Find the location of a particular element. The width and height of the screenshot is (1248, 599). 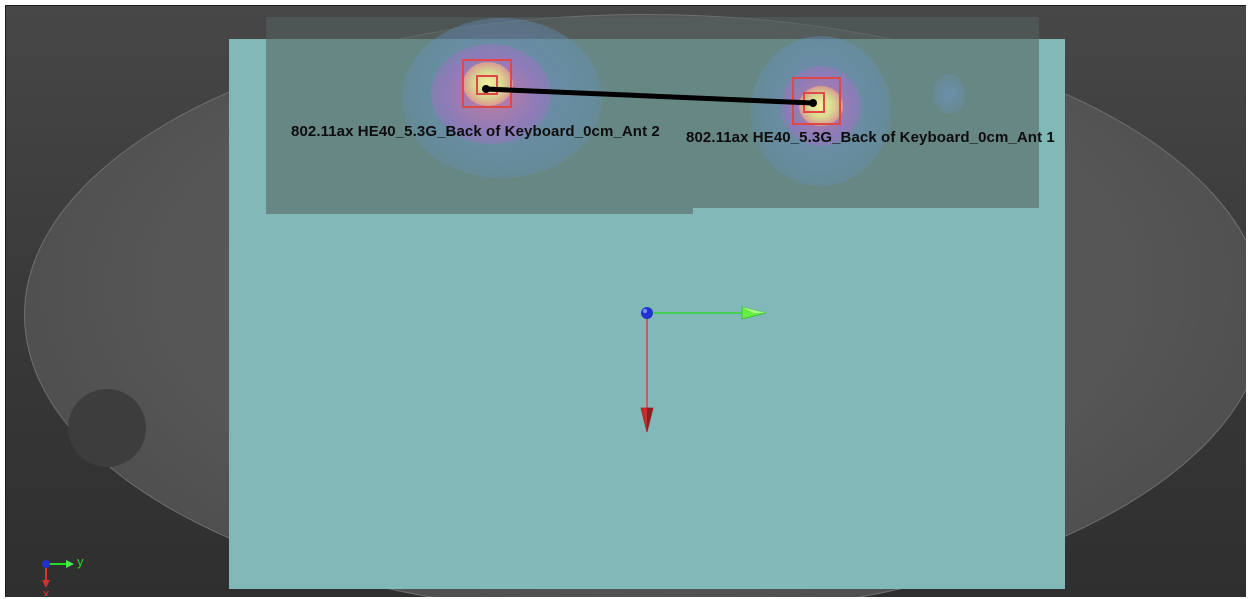

phantom-fill-hole is located at coordinates (107, 428).